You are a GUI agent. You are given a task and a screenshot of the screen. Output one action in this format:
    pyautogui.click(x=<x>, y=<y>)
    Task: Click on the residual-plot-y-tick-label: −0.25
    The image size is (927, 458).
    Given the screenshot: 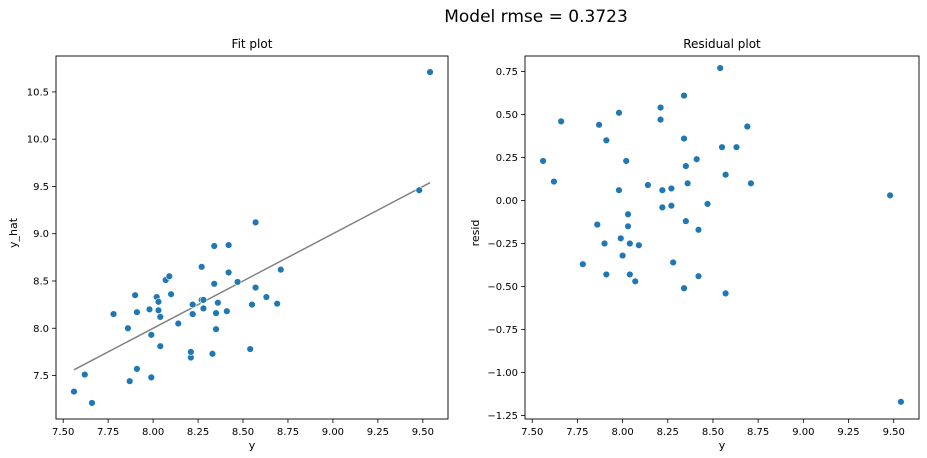 What is the action you would take?
    pyautogui.click(x=502, y=244)
    